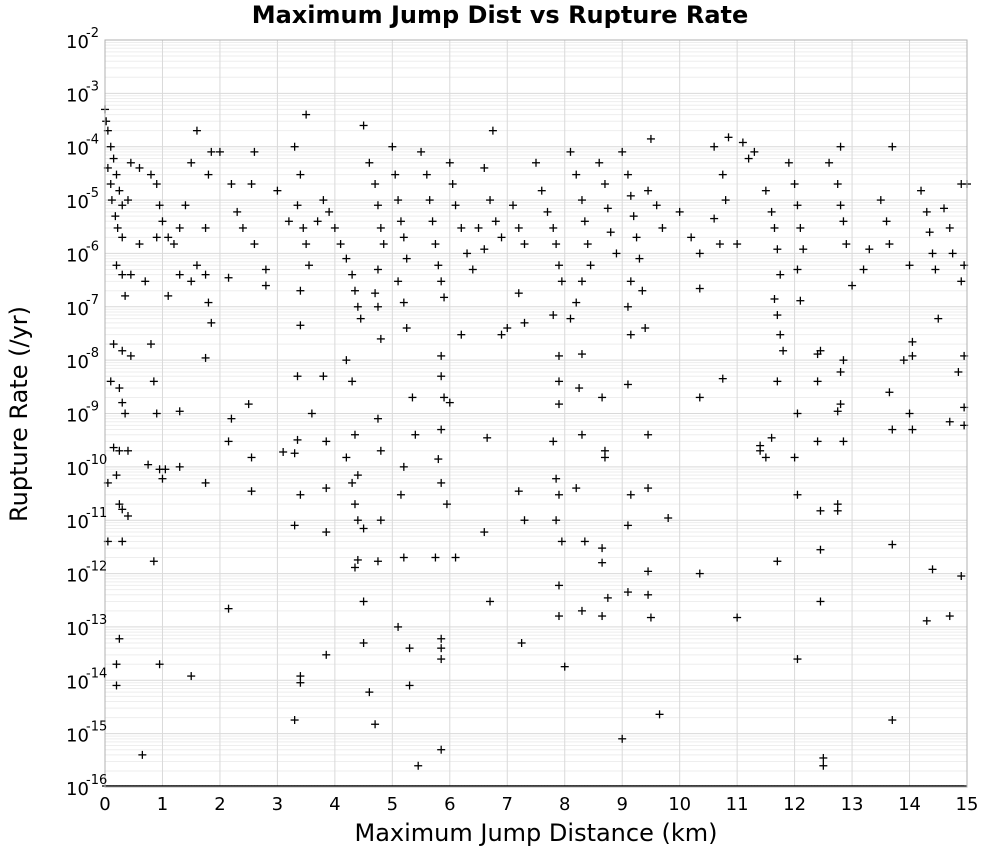 This screenshot has height=850, width=1000. Describe the element at coordinates (536, 833) in the screenshot. I see `x-axis-label: Maximum Jump Distance (km)` at that location.